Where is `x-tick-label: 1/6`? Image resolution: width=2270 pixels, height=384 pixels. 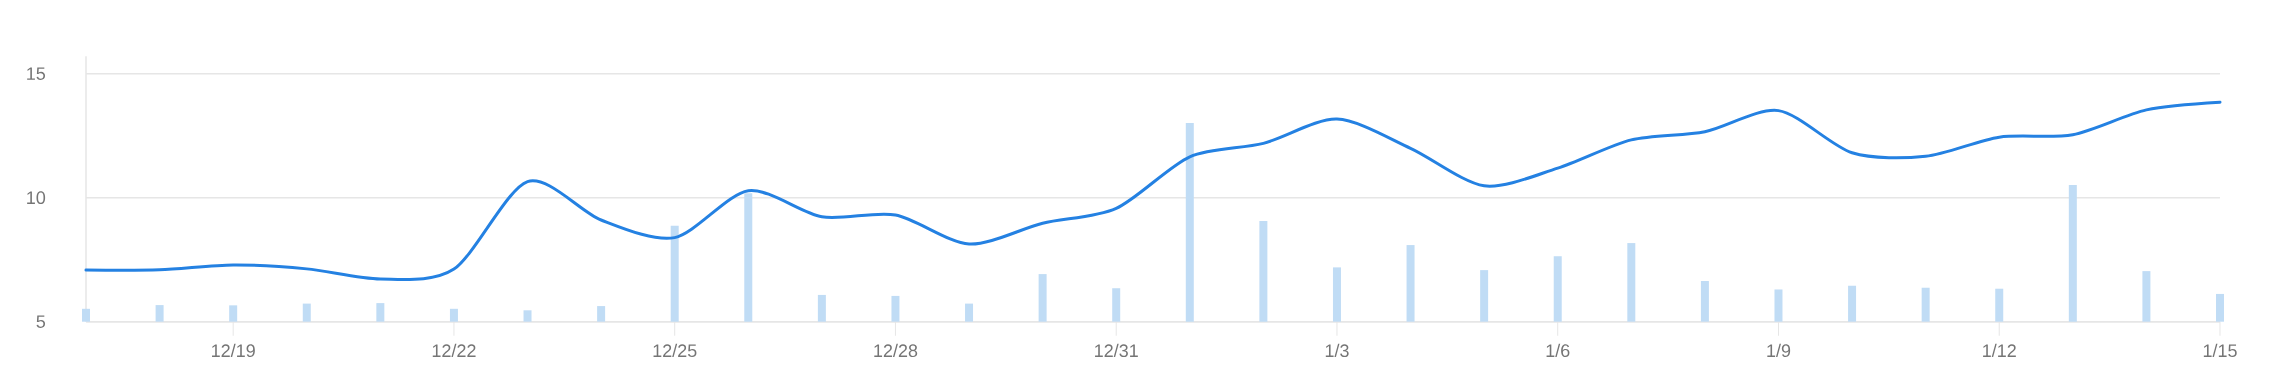 x-tick-label: 1/6 is located at coordinates (1558, 350).